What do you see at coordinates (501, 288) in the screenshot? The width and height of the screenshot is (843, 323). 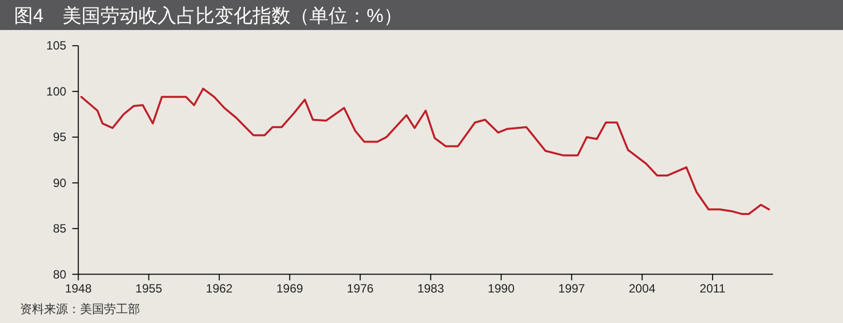 I see `x-tick-label: 1990` at bounding box center [501, 288].